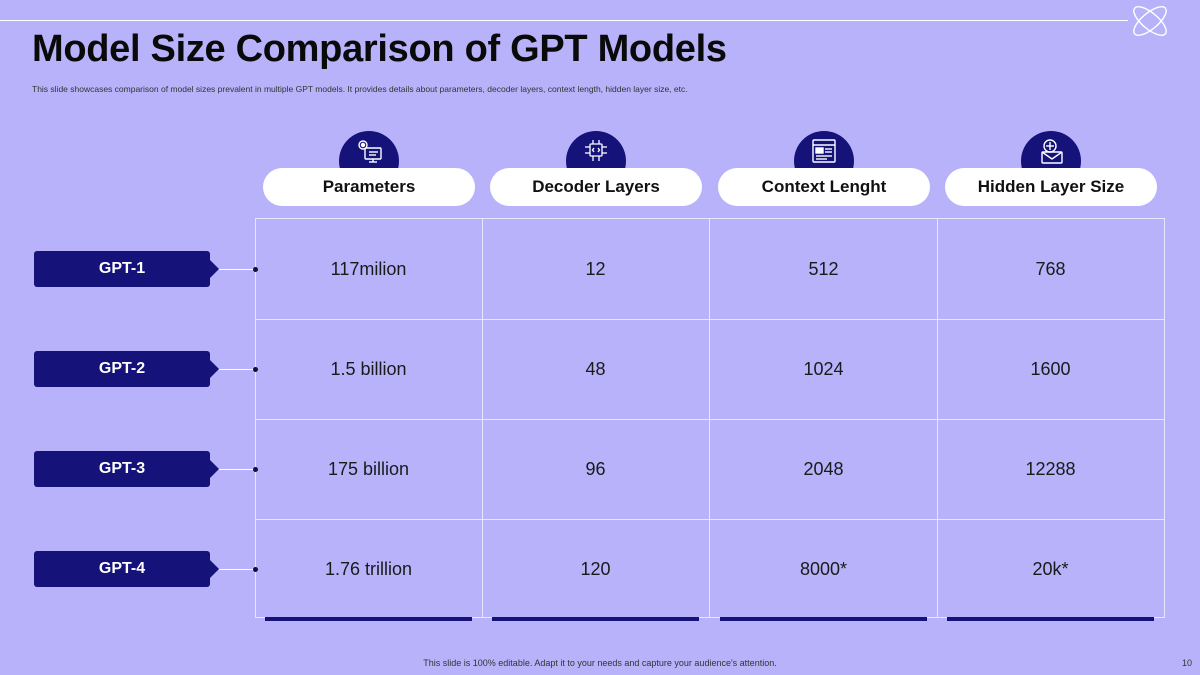 The width and height of the screenshot is (1200, 675). Describe the element at coordinates (379, 49) in the screenshot. I see `page-title: Model Size Comparison of GPT Models` at that location.